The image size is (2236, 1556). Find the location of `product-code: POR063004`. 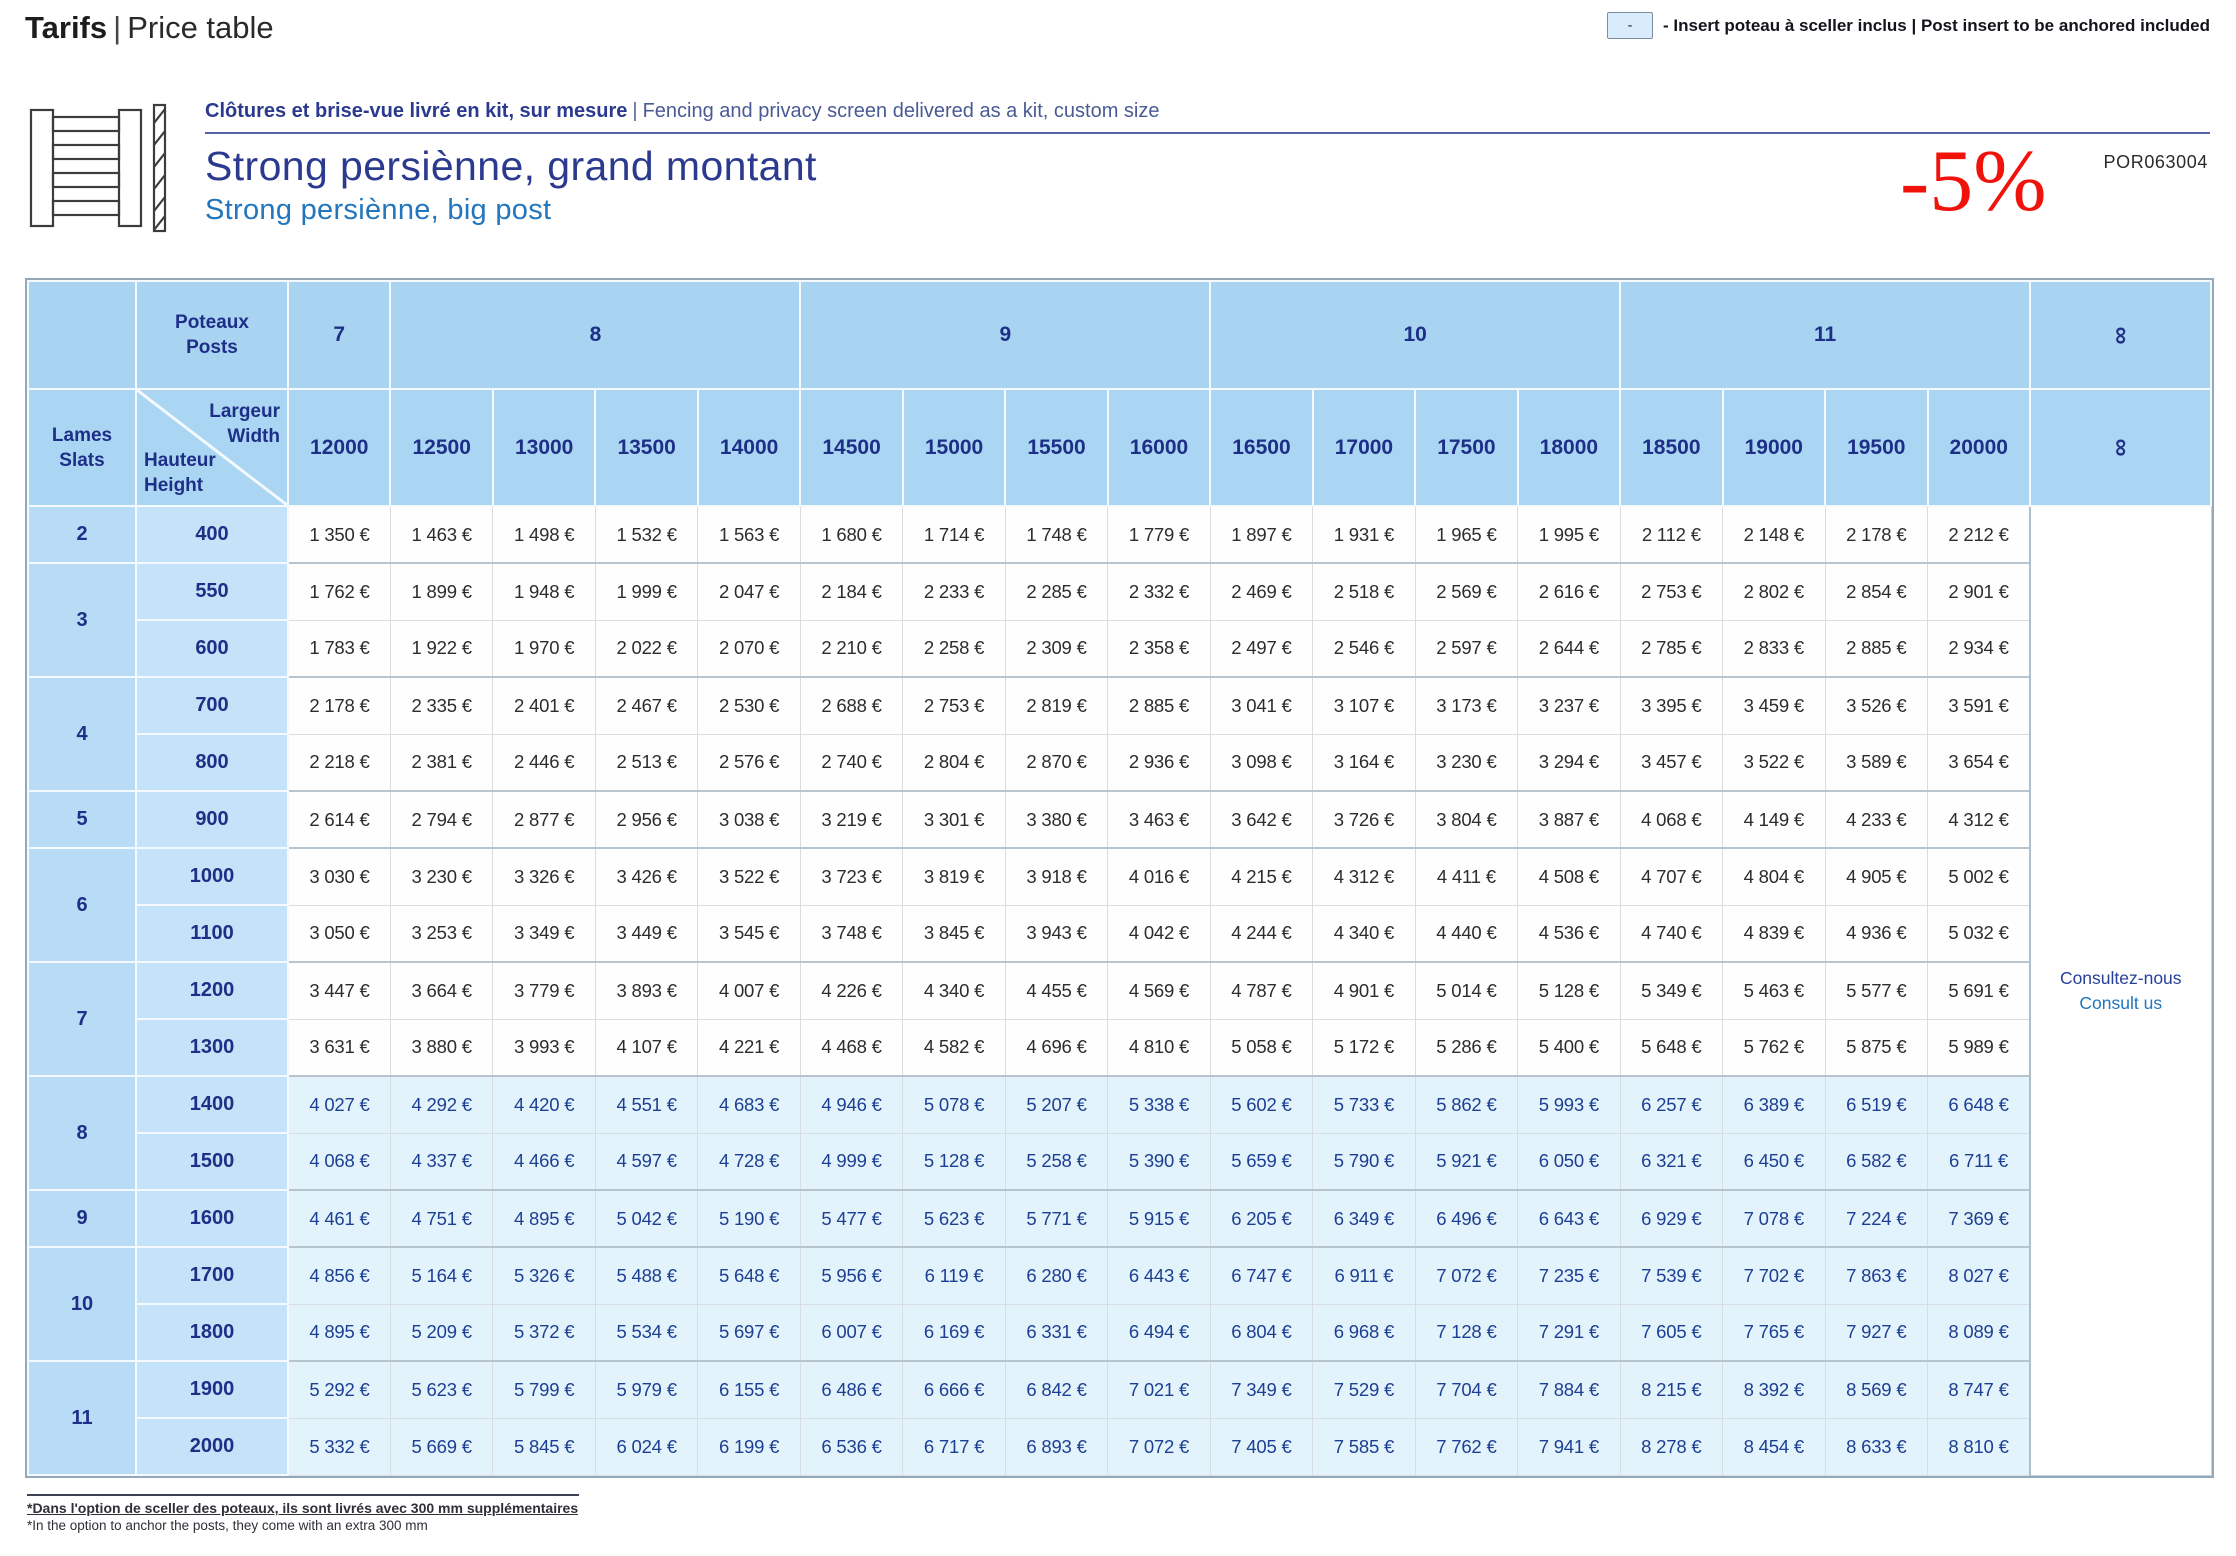

product-code: POR063004 is located at coordinates (2155, 162).